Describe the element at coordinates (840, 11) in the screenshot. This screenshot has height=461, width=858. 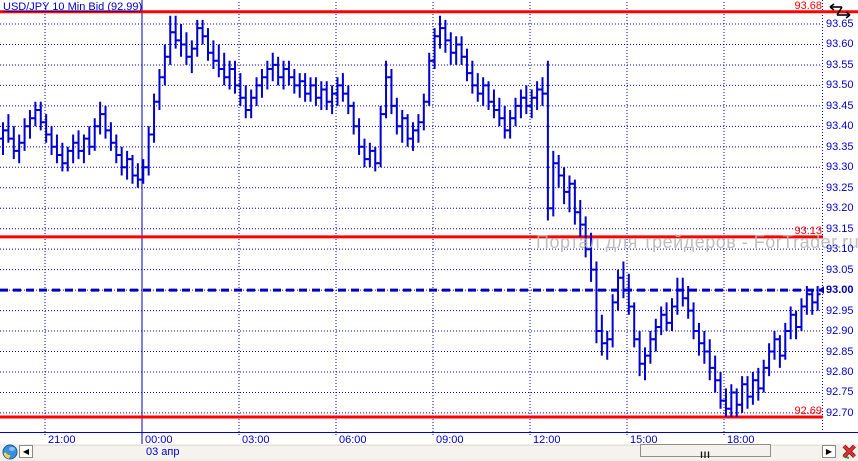
I see `price-scale-tool-icon` at that location.